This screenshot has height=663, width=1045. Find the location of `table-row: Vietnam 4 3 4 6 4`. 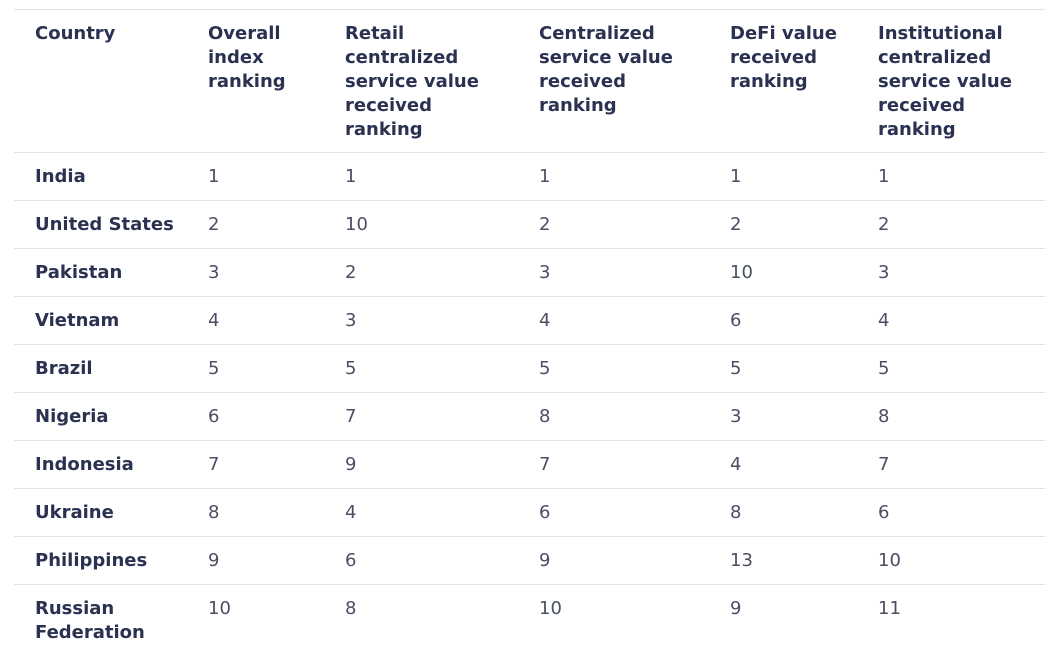

table-row: Vietnam 4 3 4 6 4 is located at coordinates (529, 320).